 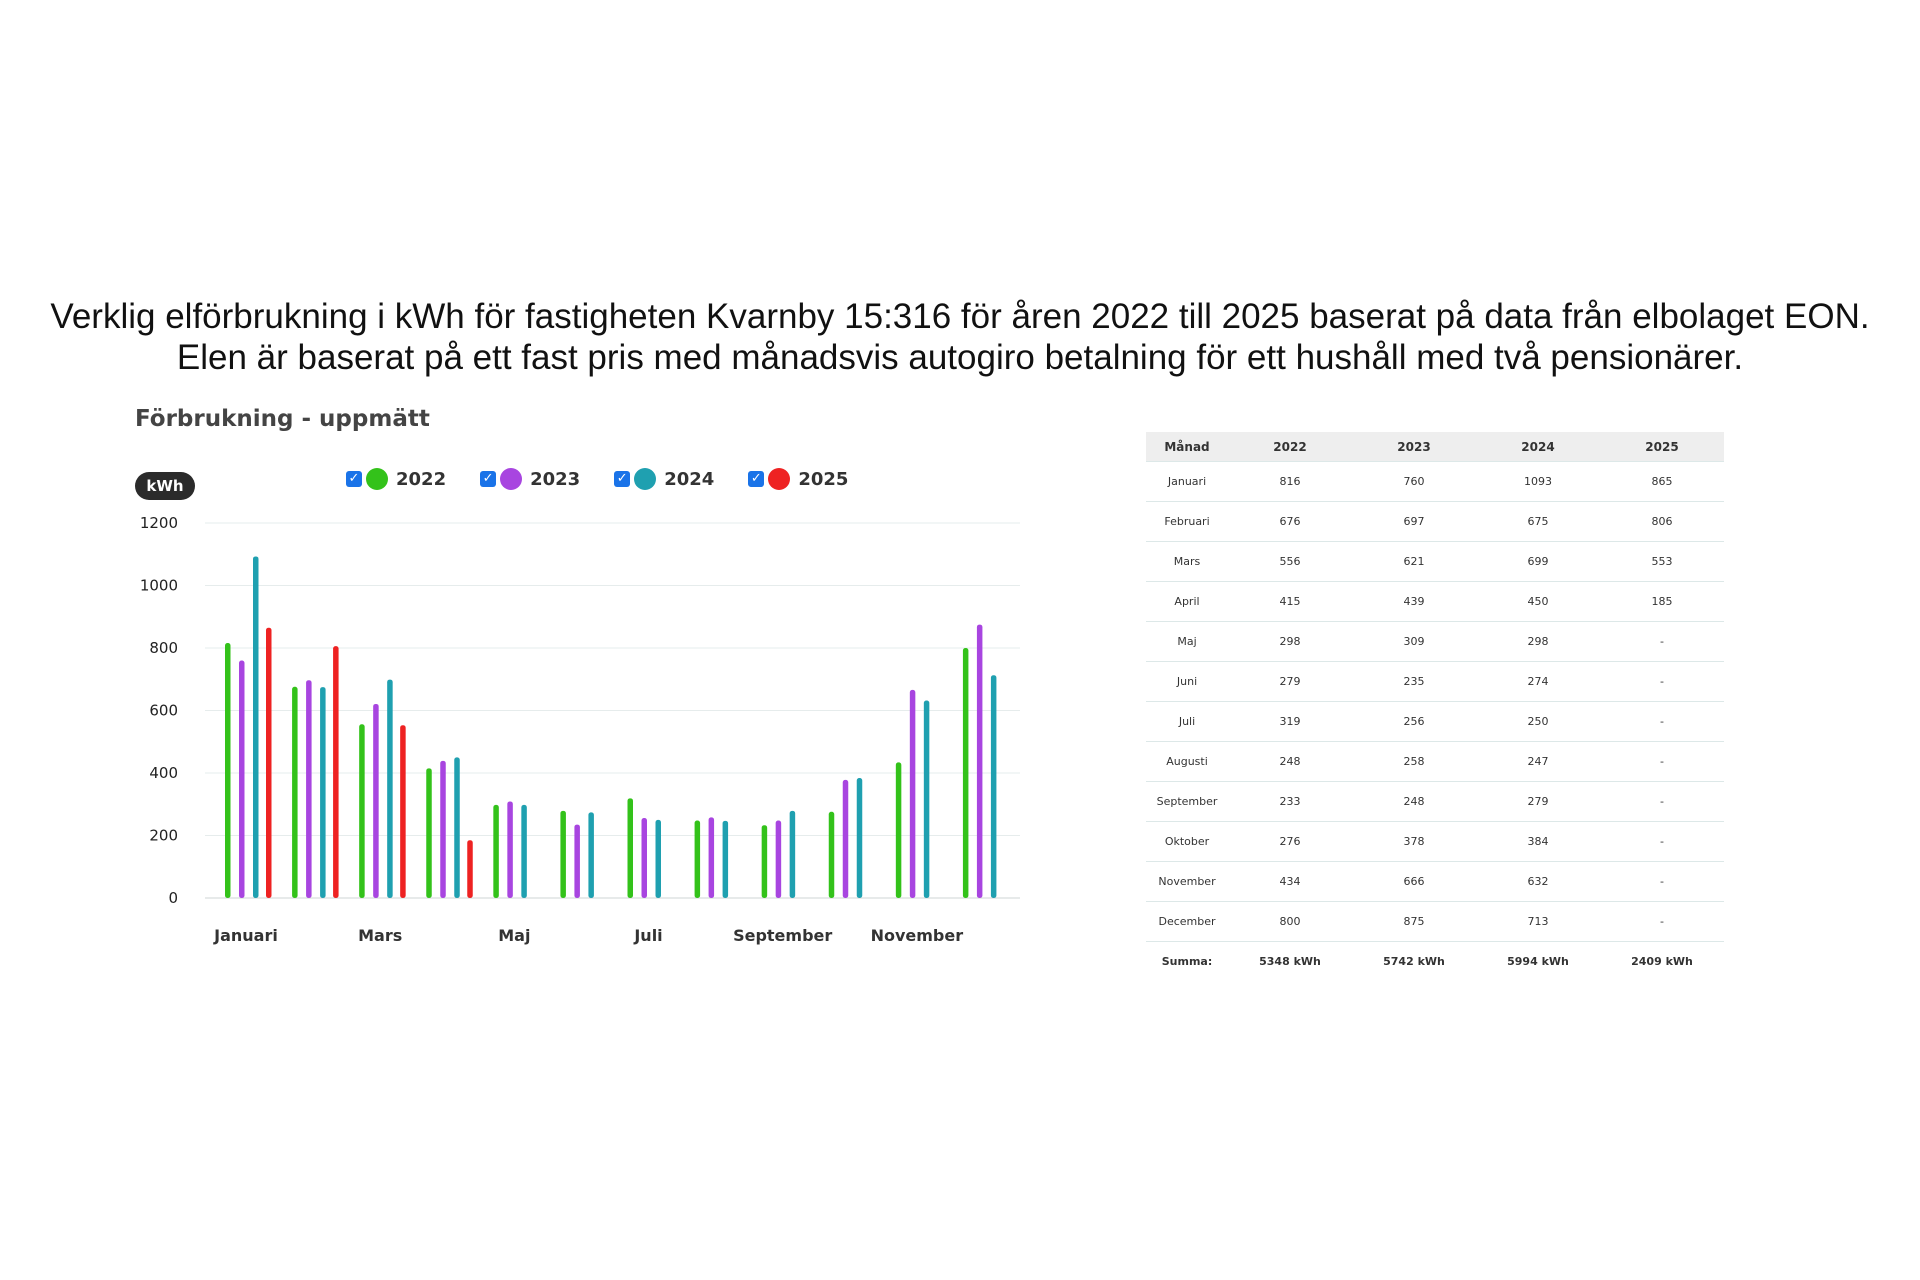 I want to click on x-tick-label: Juli, so click(x=647, y=935).